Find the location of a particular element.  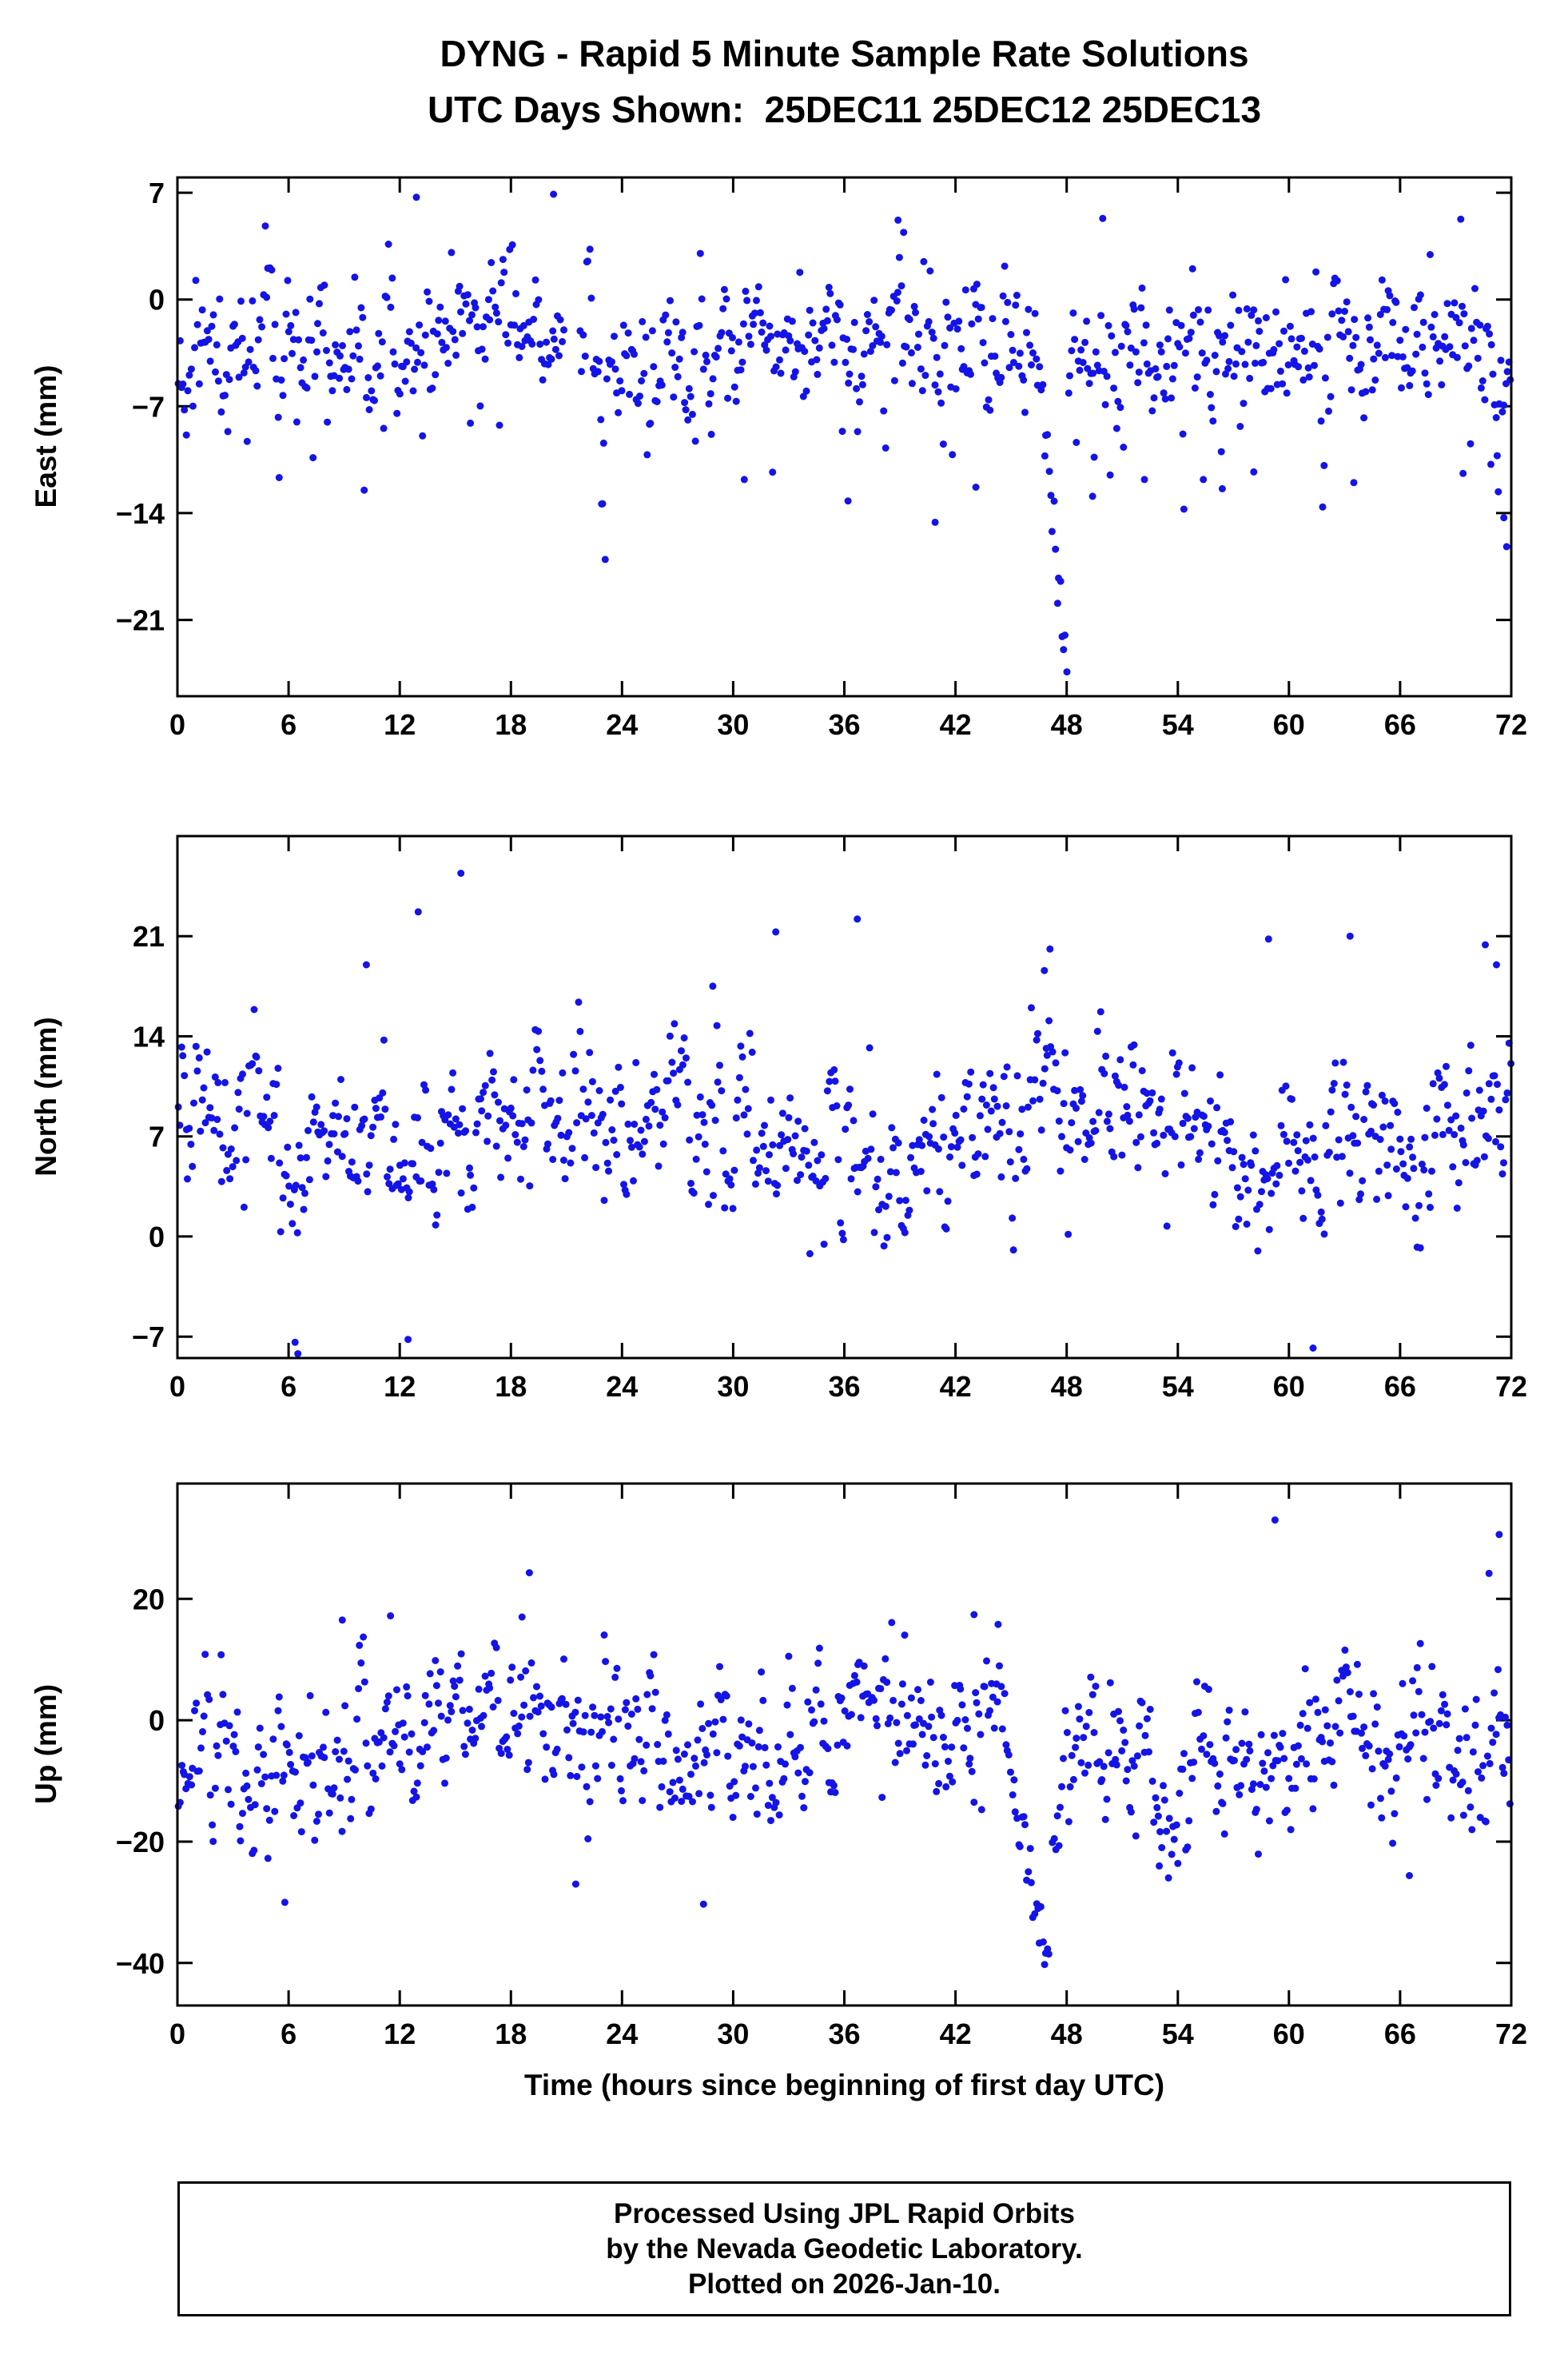

up-axis-label: Up (mm) is located at coordinates (46, 1744).